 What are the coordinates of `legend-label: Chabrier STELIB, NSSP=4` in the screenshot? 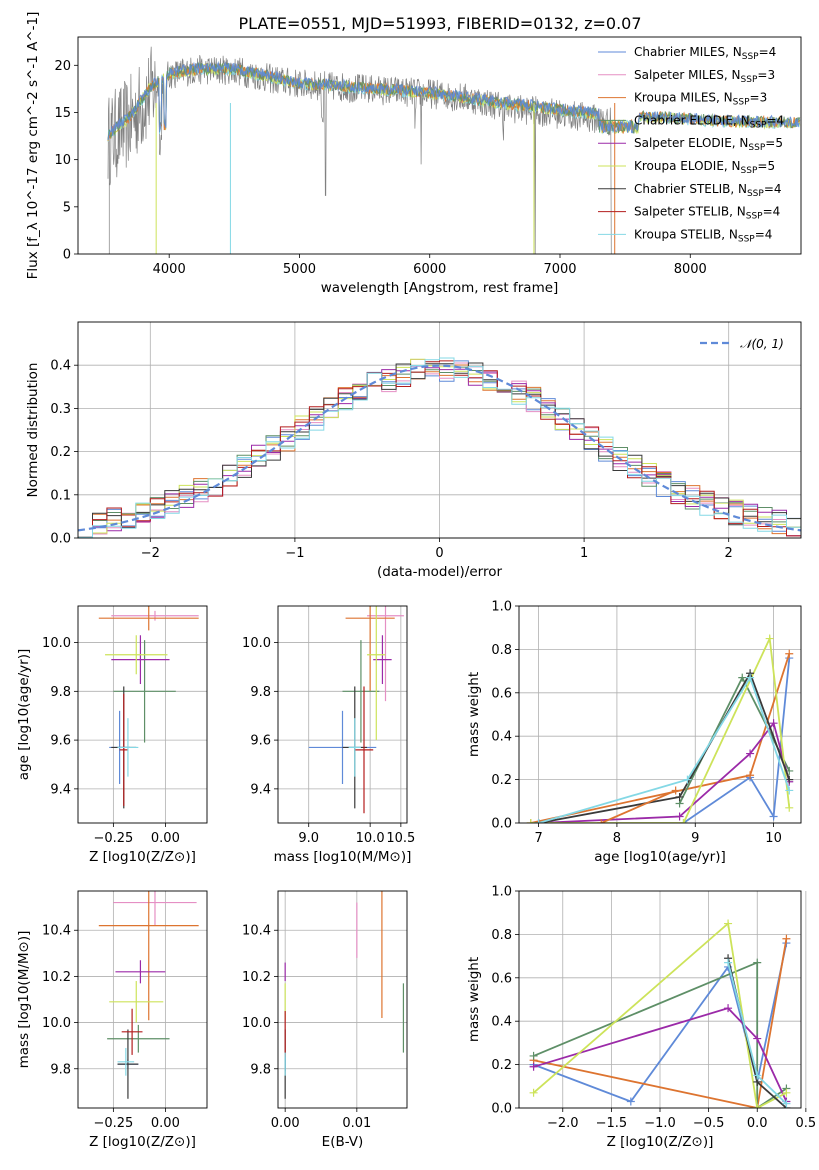 It's located at (708, 190).